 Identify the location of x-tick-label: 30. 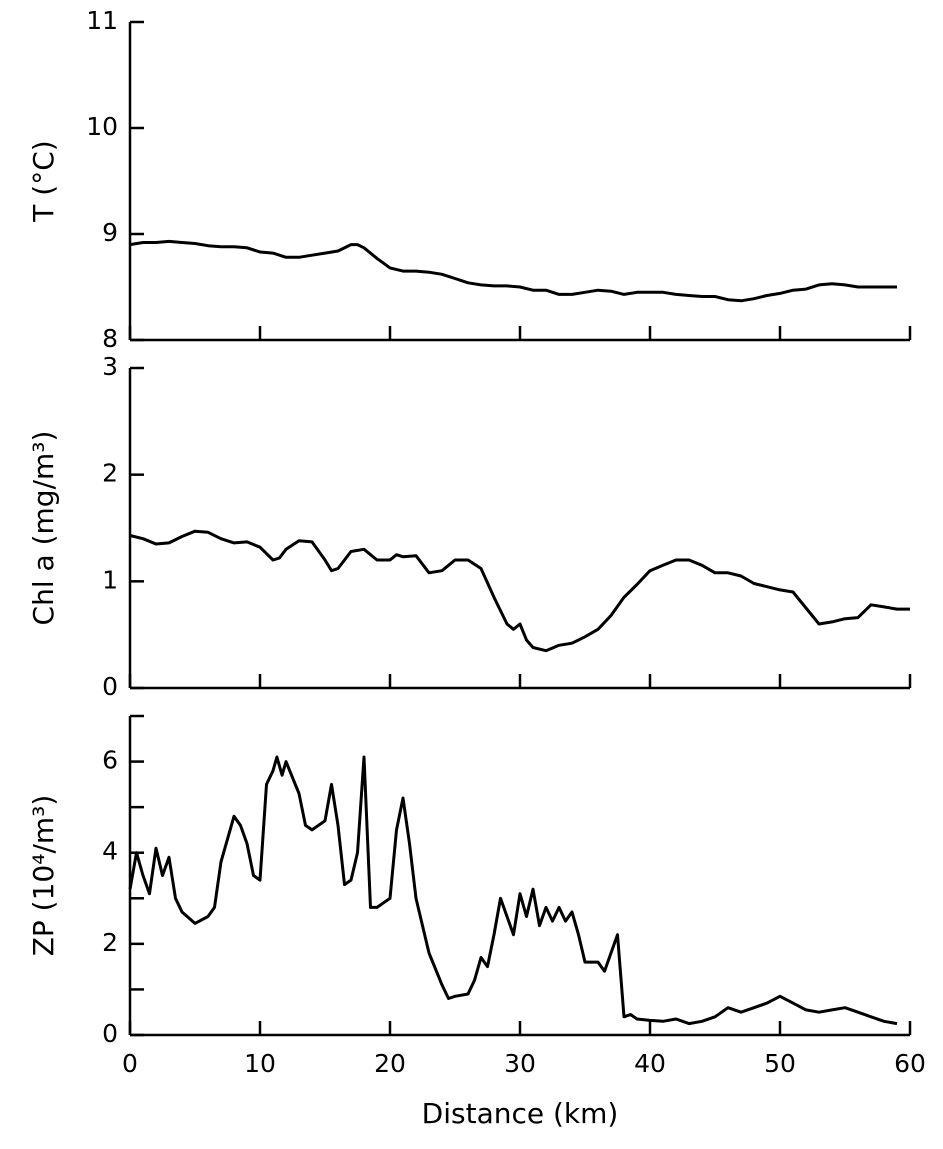
(520, 1063).